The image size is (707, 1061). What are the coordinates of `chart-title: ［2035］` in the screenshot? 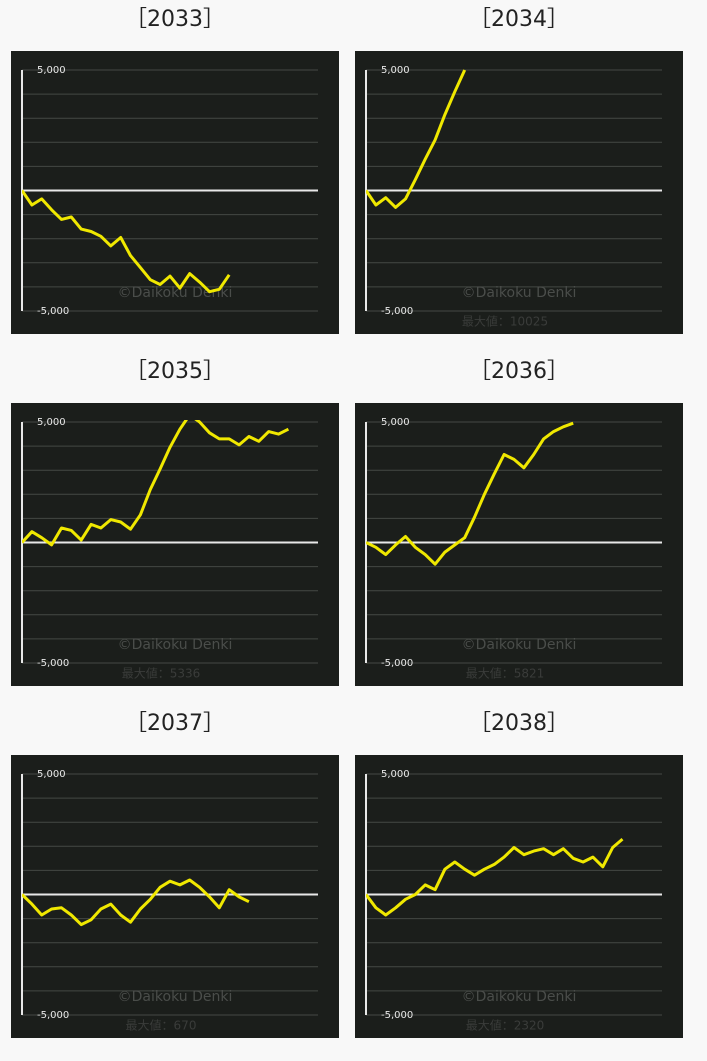 It's located at (175, 371).